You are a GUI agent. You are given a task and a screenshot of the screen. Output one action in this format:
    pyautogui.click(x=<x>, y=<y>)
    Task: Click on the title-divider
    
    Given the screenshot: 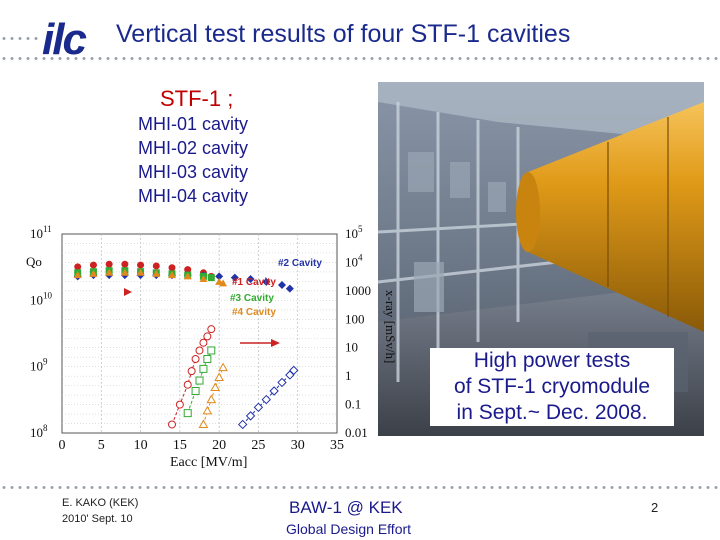 What is the action you would take?
    pyautogui.click(x=360, y=58)
    